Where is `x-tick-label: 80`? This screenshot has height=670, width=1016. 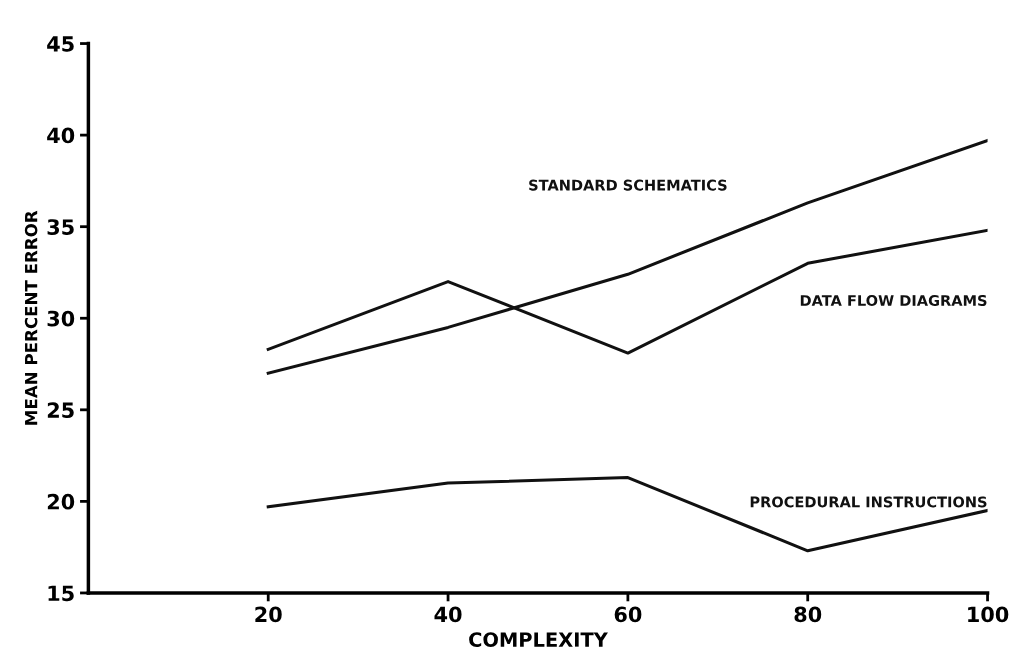 x-tick-label: 80 is located at coordinates (808, 614).